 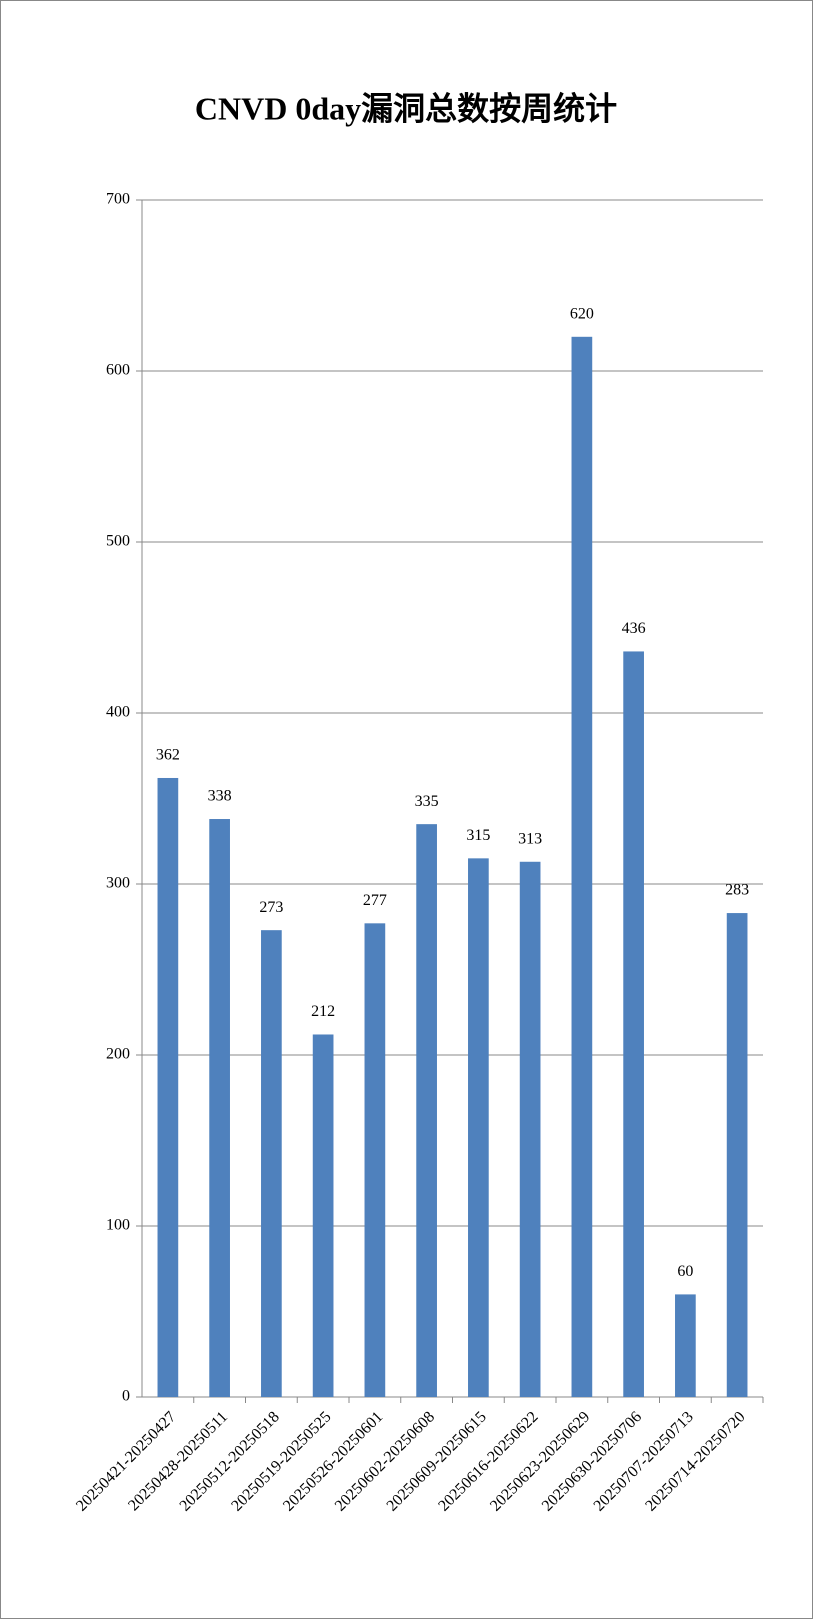 What do you see at coordinates (118, 883) in the screenshot?
I see `y-tick-label: 300` at bounding box center [118, 883].